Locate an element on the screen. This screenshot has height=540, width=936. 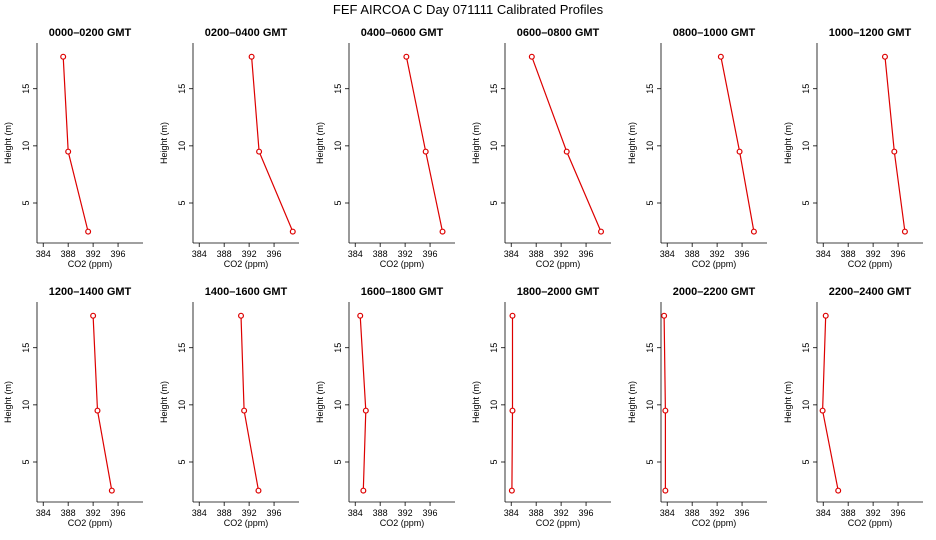
panel-title: 0000–0200 GMT is located at coordinates (90, 33).